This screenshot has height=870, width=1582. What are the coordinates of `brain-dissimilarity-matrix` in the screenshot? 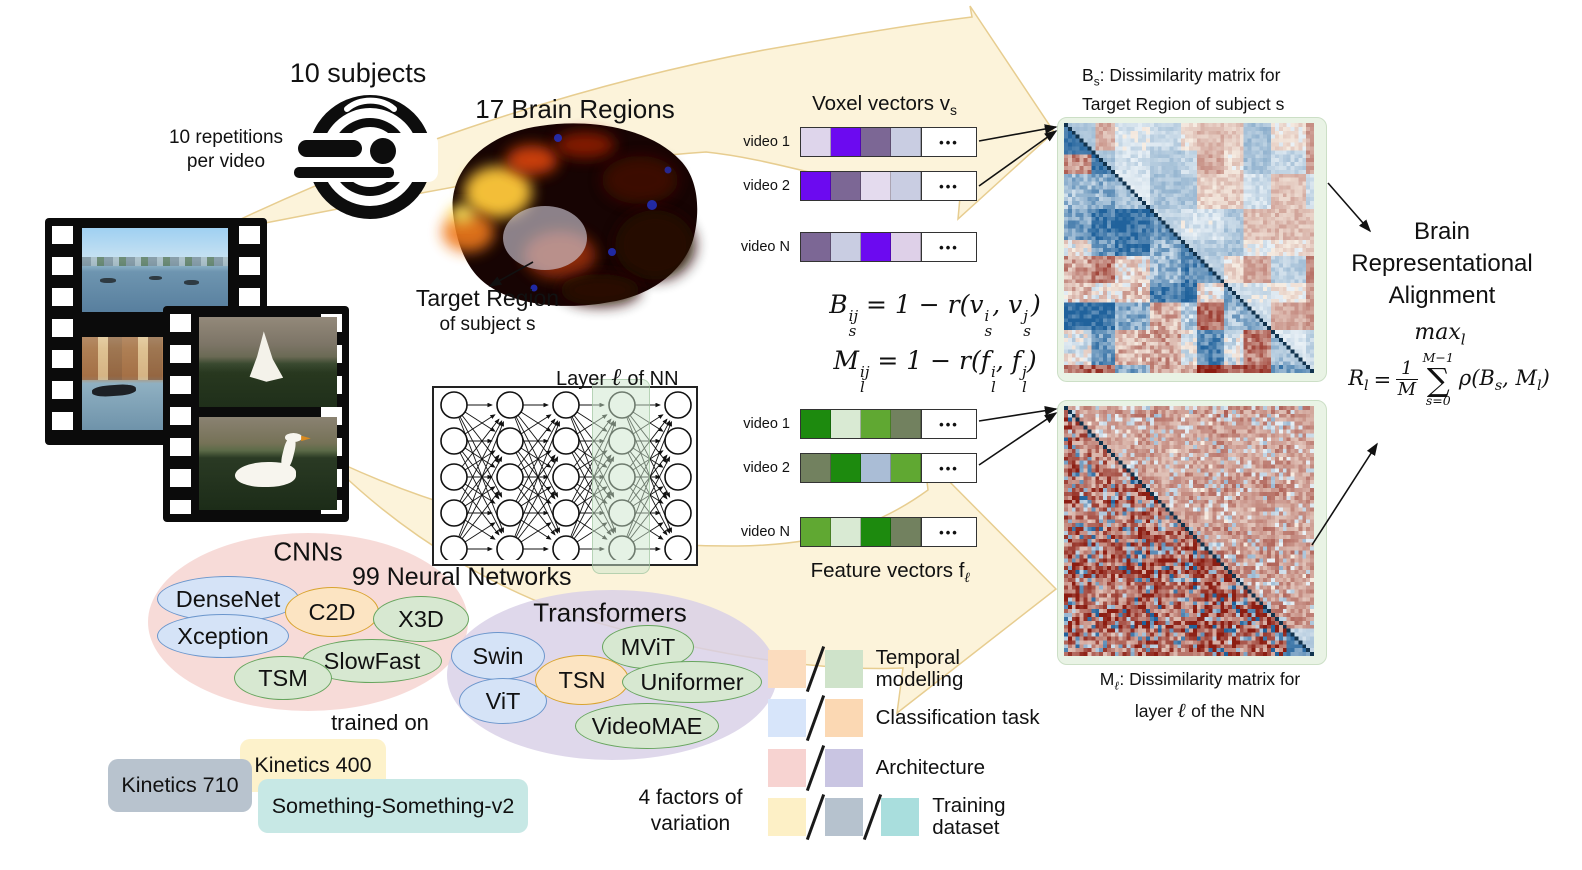 It's located at (1189, 248).